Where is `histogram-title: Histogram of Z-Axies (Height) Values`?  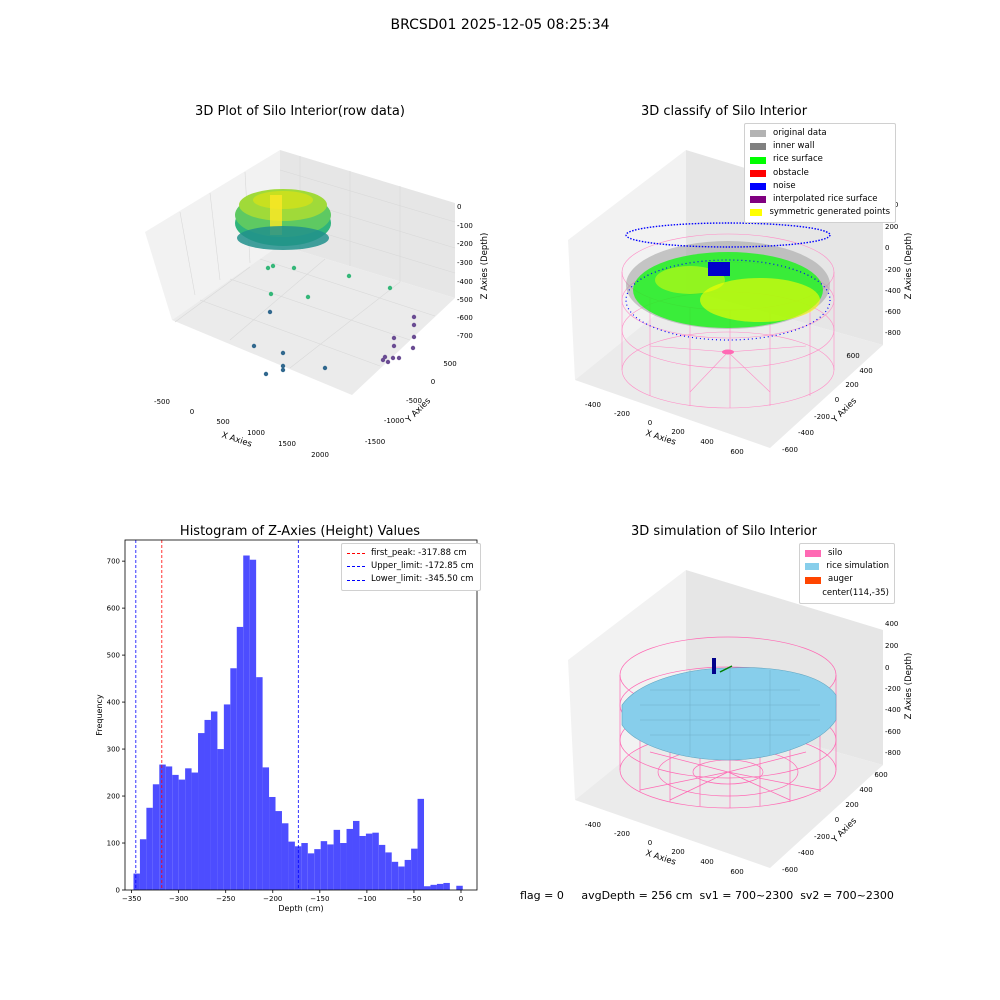 histogram-title: Histogram of Z-Axies (Height) Values is located at coordinates (300, 531).